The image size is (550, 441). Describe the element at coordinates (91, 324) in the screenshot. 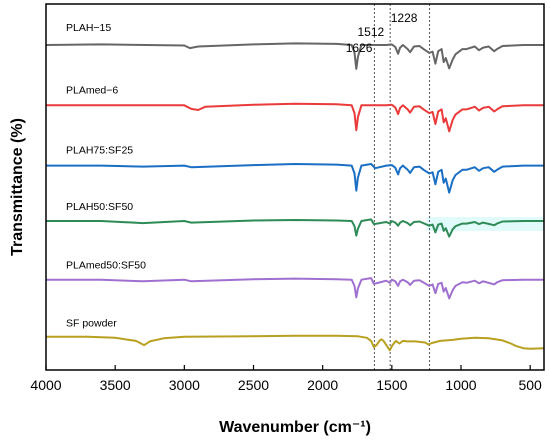

I see `series-label-6: SF powder` at that location.